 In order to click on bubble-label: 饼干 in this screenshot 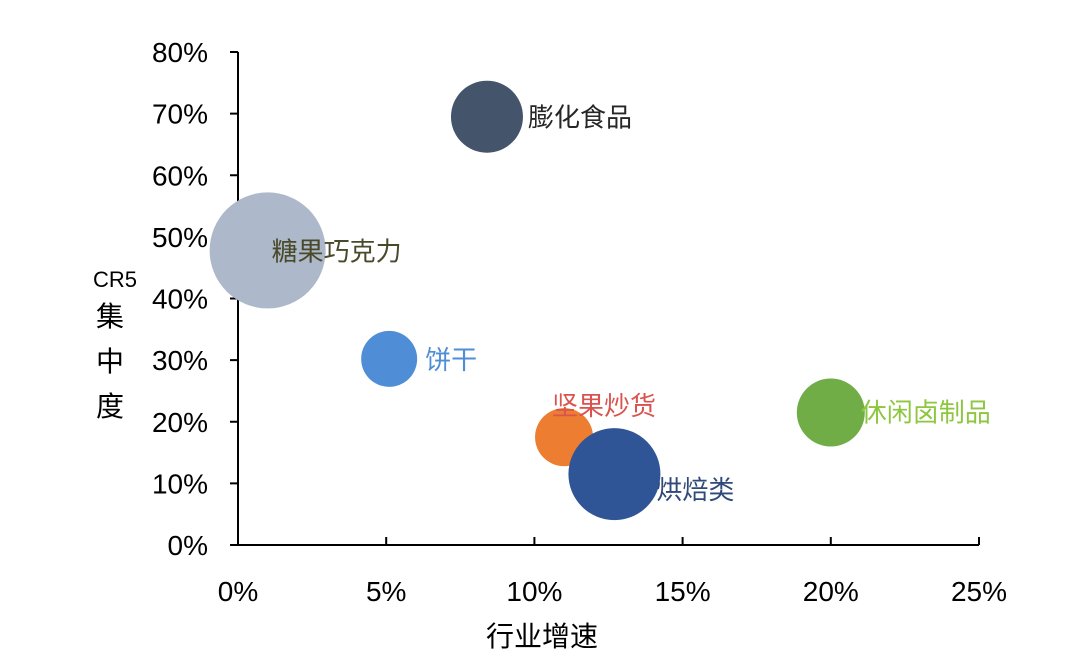, I will do `click(451, 361)`.